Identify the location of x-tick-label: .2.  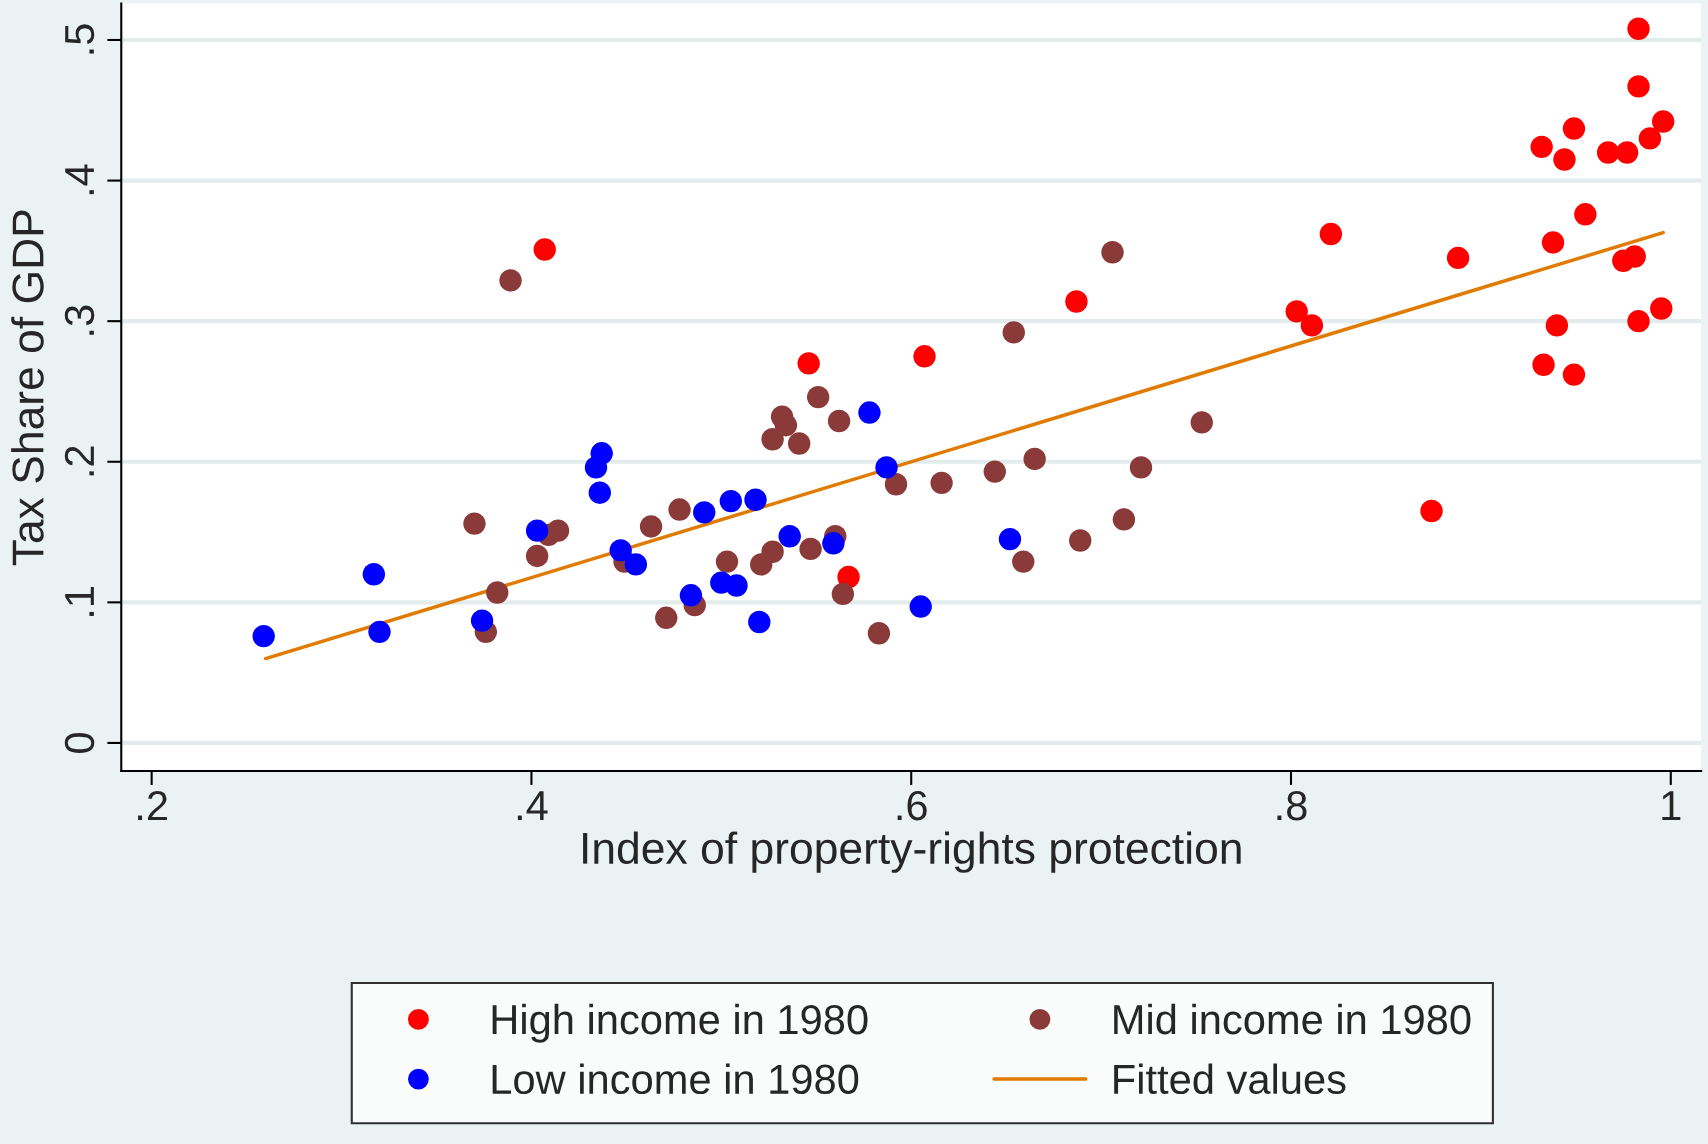
(152, 805).